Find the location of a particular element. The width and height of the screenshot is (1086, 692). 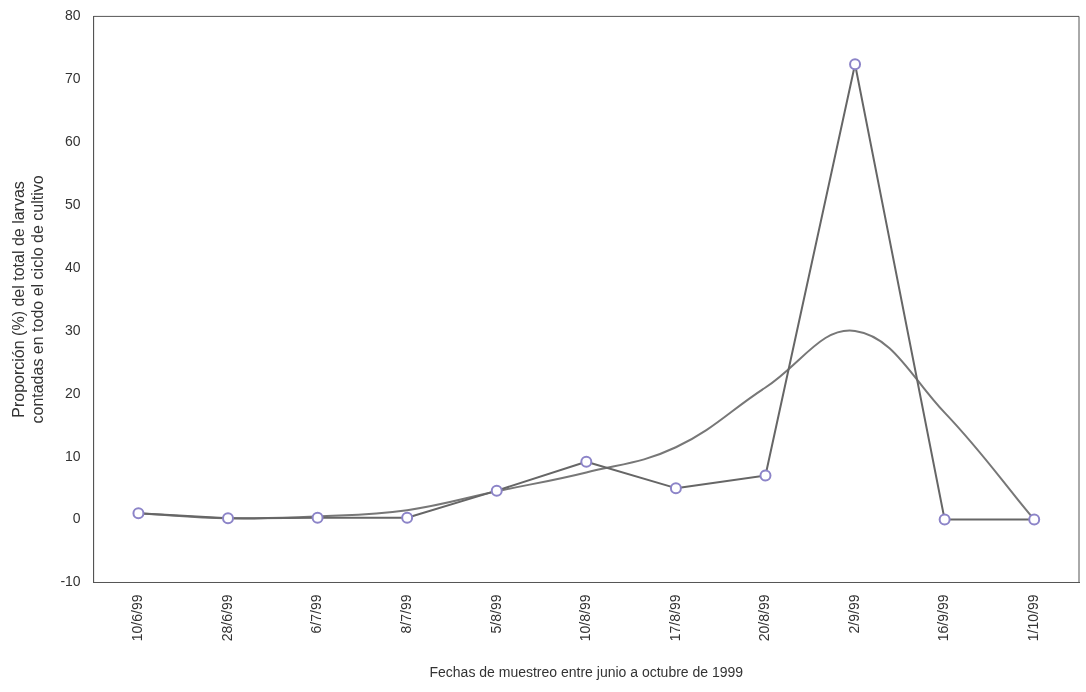

y-tick-label: 70 is located at coordinates (73, 78).